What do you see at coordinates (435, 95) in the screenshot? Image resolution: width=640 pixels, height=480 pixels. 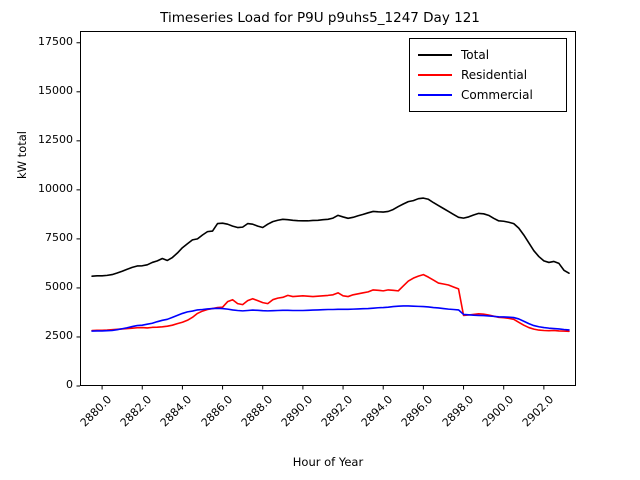 I see `legend-swatch-commercial` at bounding box center [435, 95].